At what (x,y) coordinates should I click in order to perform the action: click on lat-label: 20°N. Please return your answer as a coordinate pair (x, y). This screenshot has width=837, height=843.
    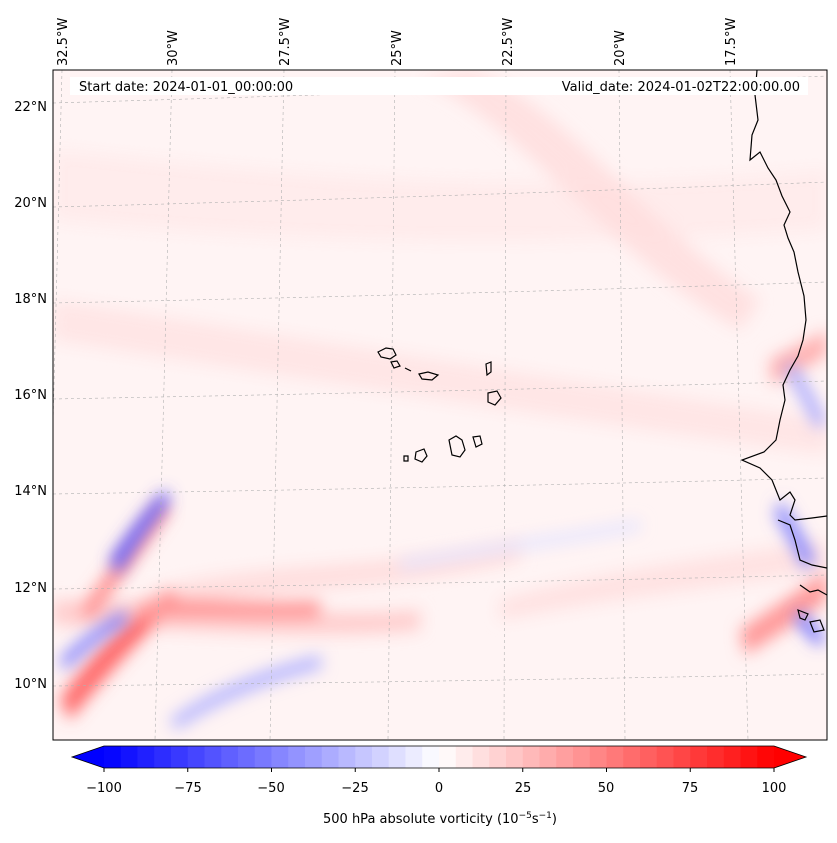
    Looking at the image, I should click on (30, 203).